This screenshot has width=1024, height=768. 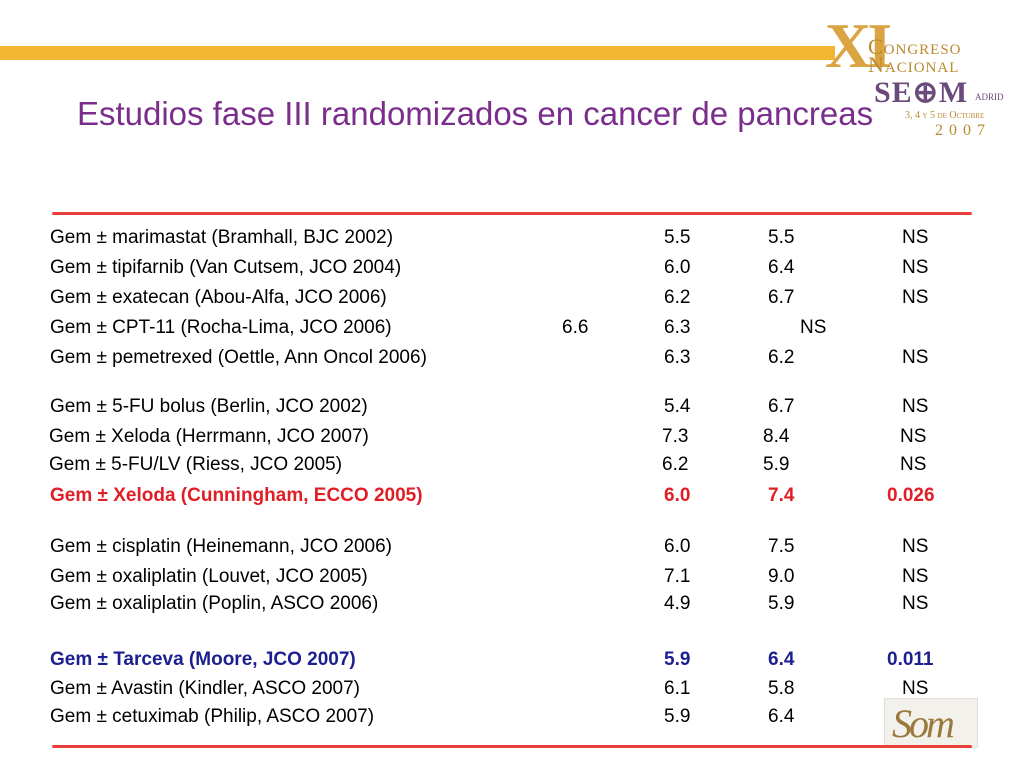 What do you see at coordinates (989, 95) in the screenshot?
I see `org-city: adrid` at bounding box center [989, 95].